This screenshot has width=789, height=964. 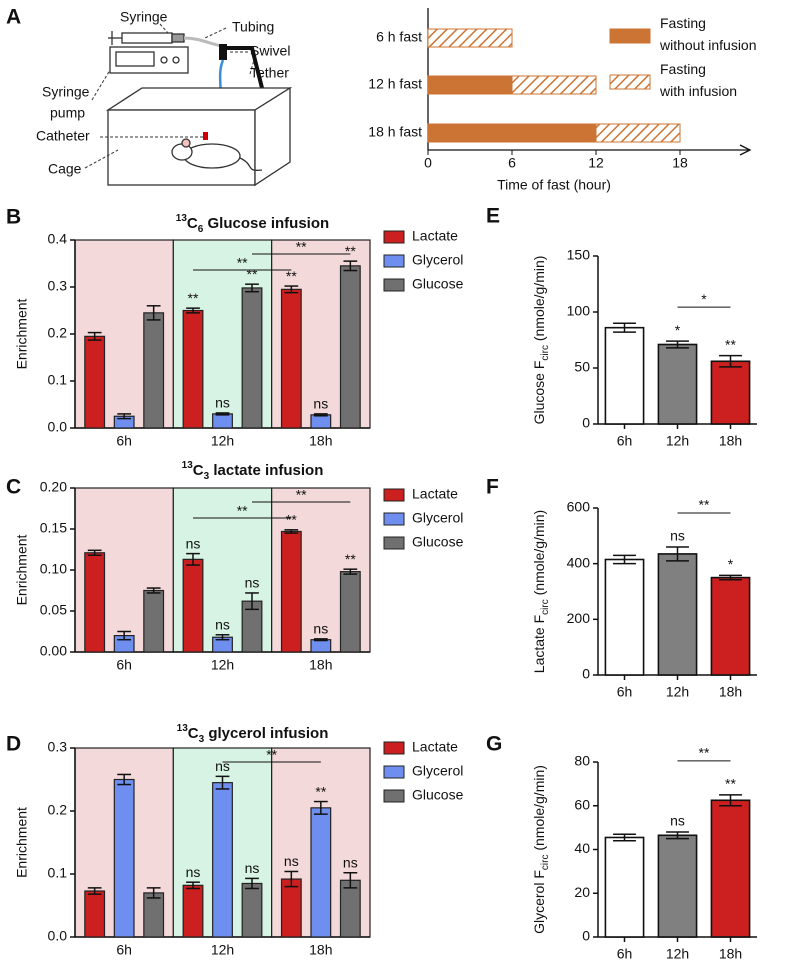 What do you see at coordinates (58, 333) in the screenshot?
I see `y-tick-label: 0.2` at bounding box center [58, 333].